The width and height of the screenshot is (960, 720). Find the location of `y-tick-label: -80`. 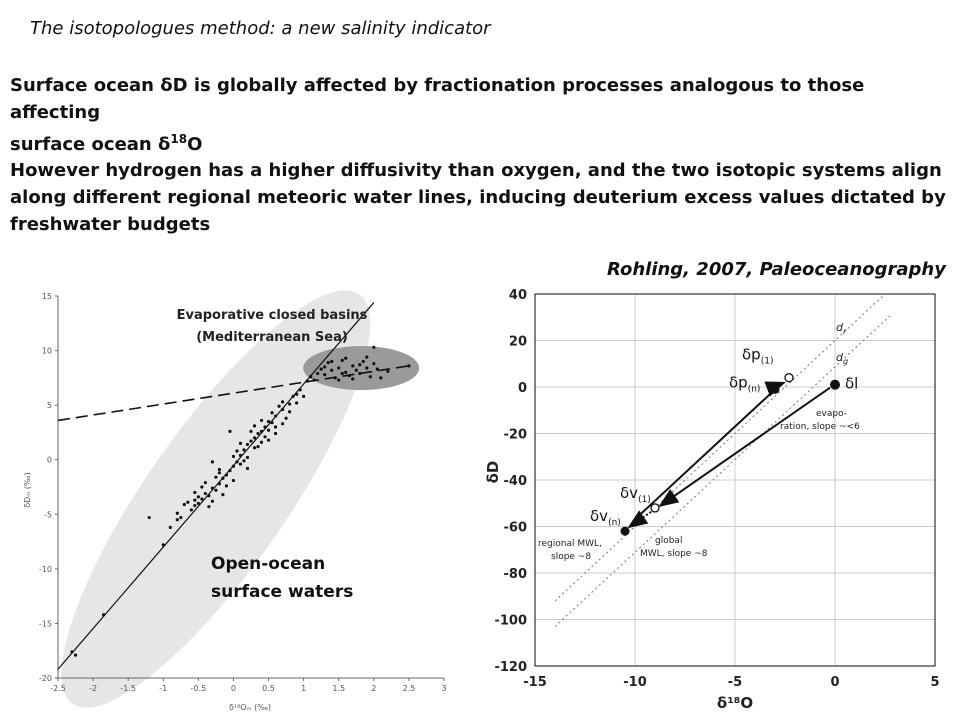

y-tick-label: -80 is located at coordinates (516, 574).